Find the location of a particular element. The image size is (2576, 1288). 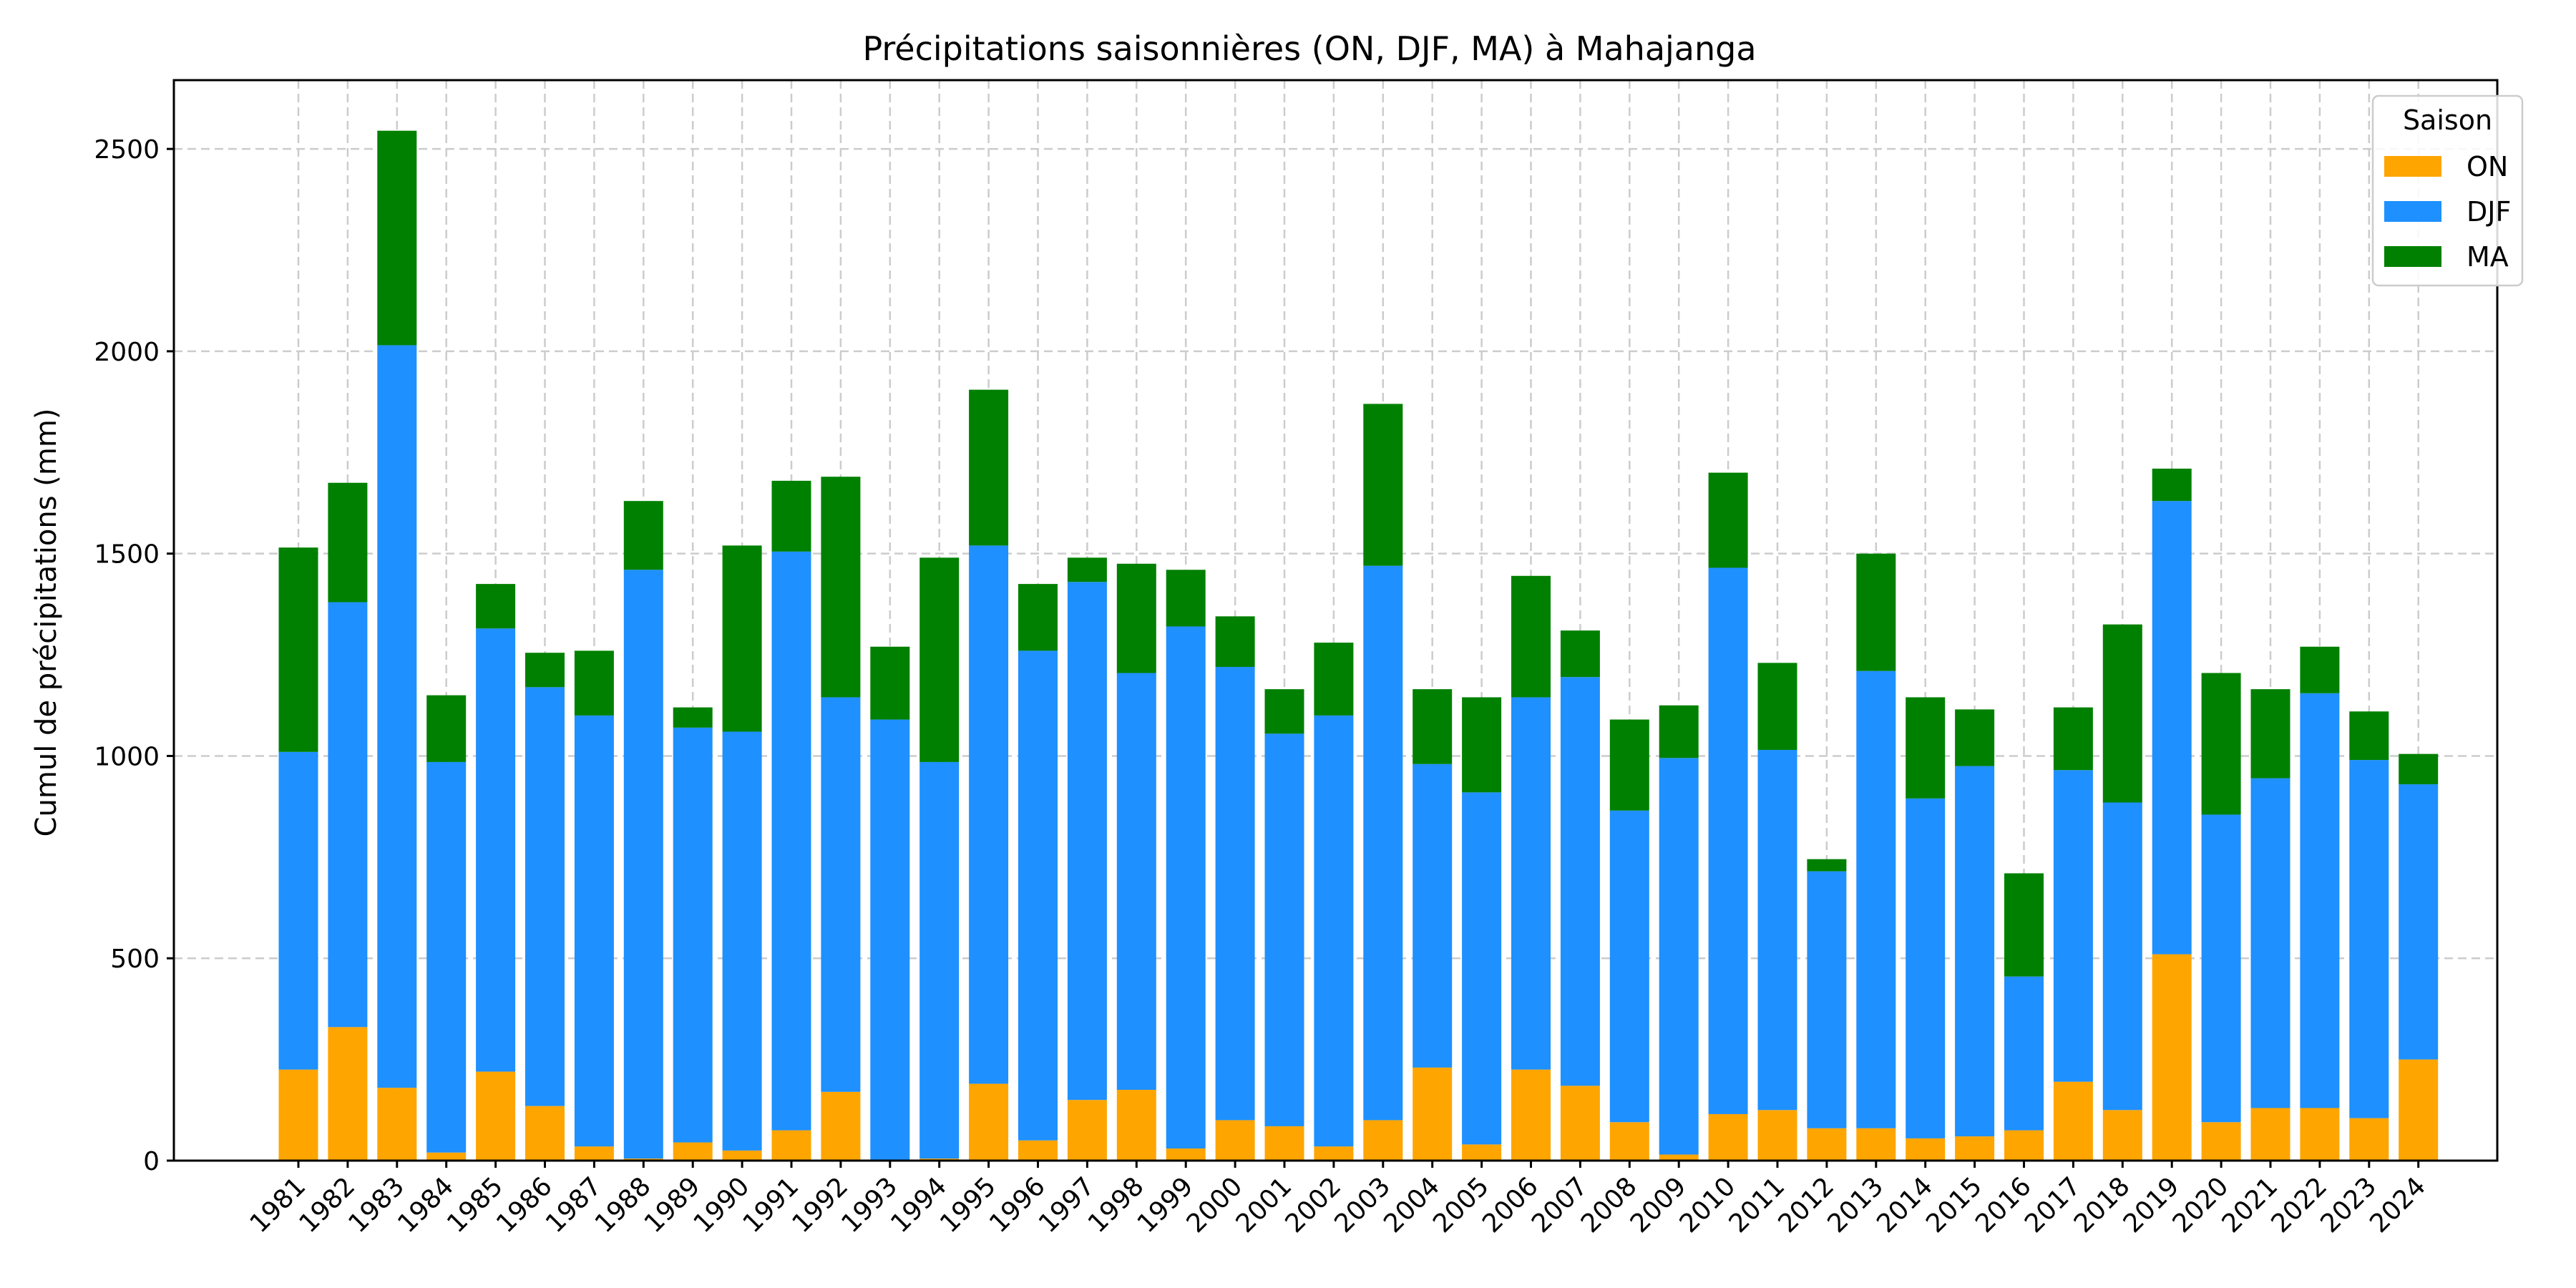

bar-on-1981 is located at coordinates (298, 1115).